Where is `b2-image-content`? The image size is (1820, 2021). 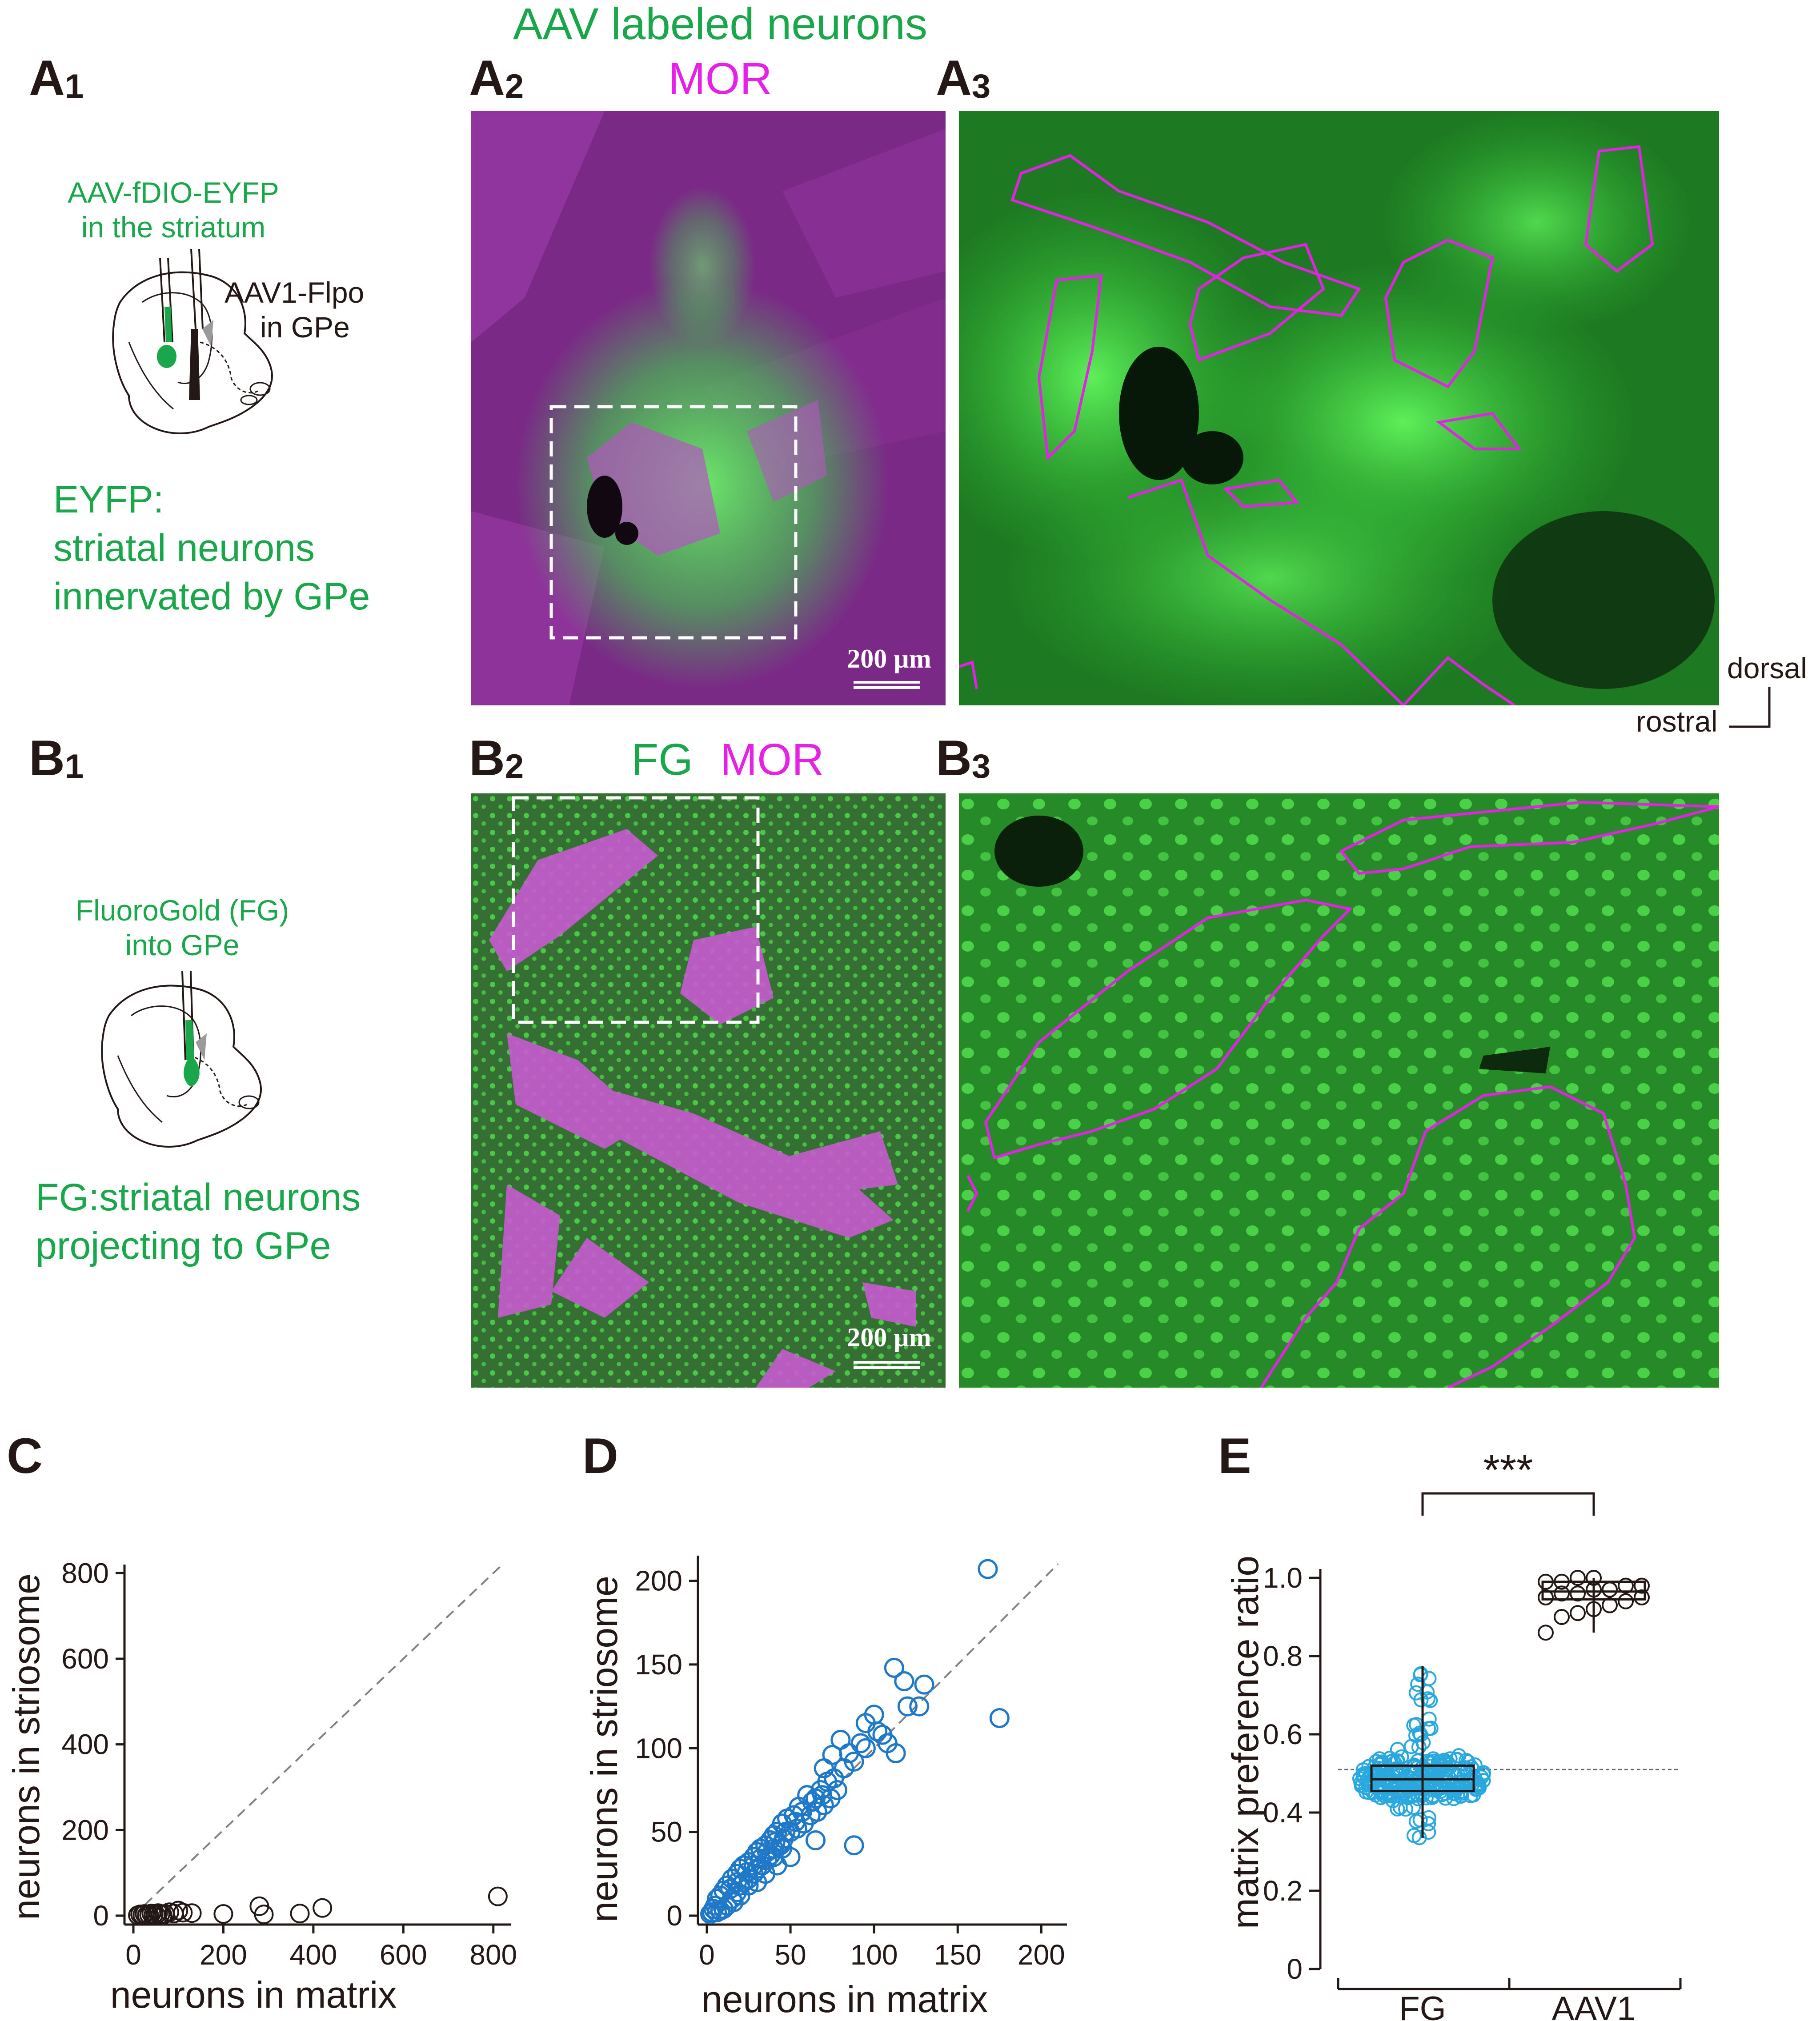 b2-image-content is located at coordinates (708, 1090).